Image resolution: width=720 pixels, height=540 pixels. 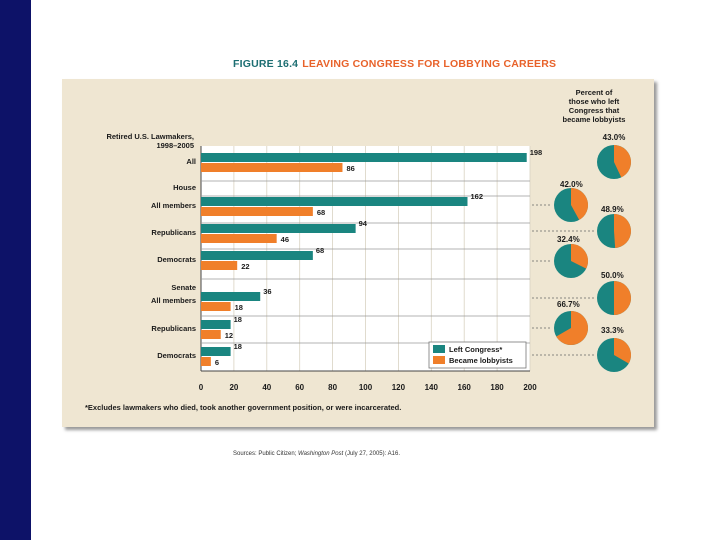 What do you see at coordinates (476, 196) in the screenshot?
I see `bar-value-left: 162` at bounding box center [476, 196].